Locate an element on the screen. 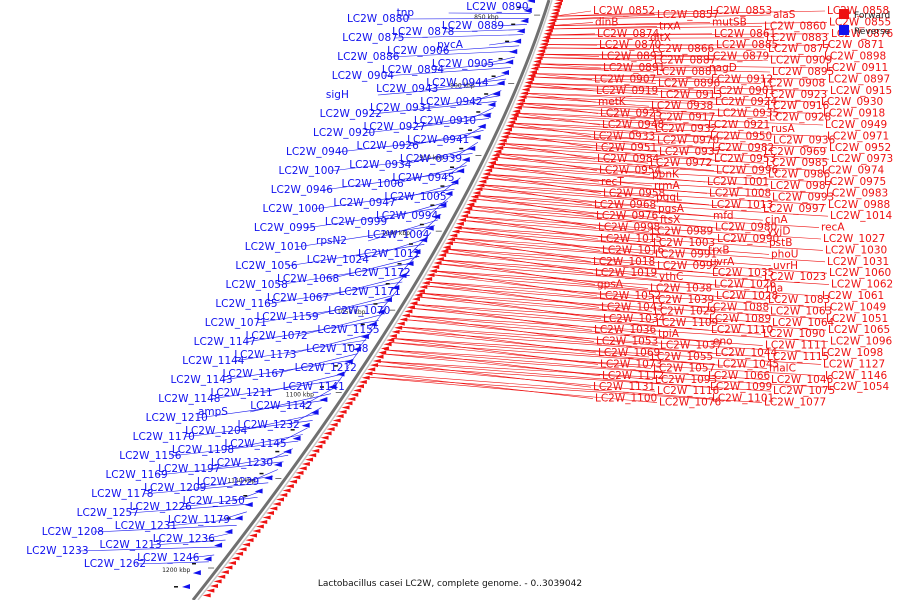 This screenshot has width=900, height=604. reverse-gene-label: LC2W_0880 is located at coordinates (378, 19).